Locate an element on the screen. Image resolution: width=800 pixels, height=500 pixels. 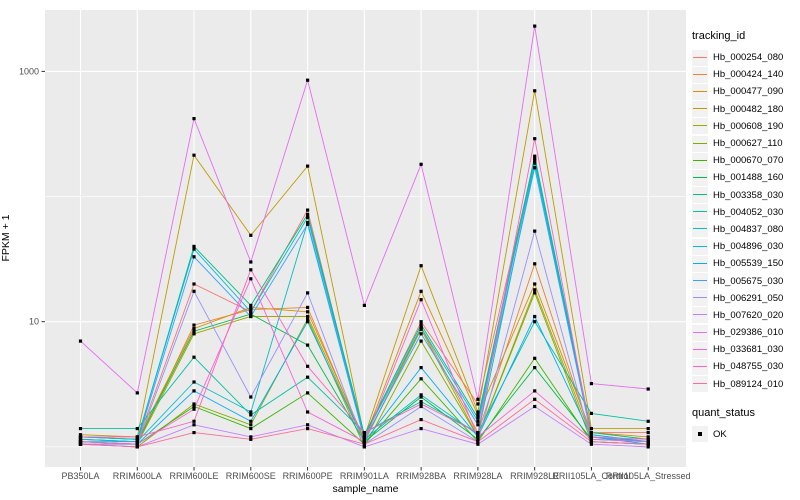
legend-item: Hb_000482_180 is located at coordinates (745, 109).